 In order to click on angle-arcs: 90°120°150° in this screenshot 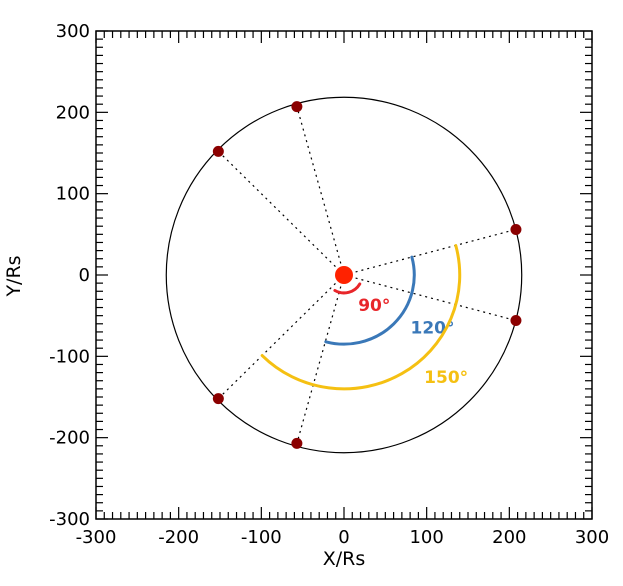, I will do `click(364, 317)`.